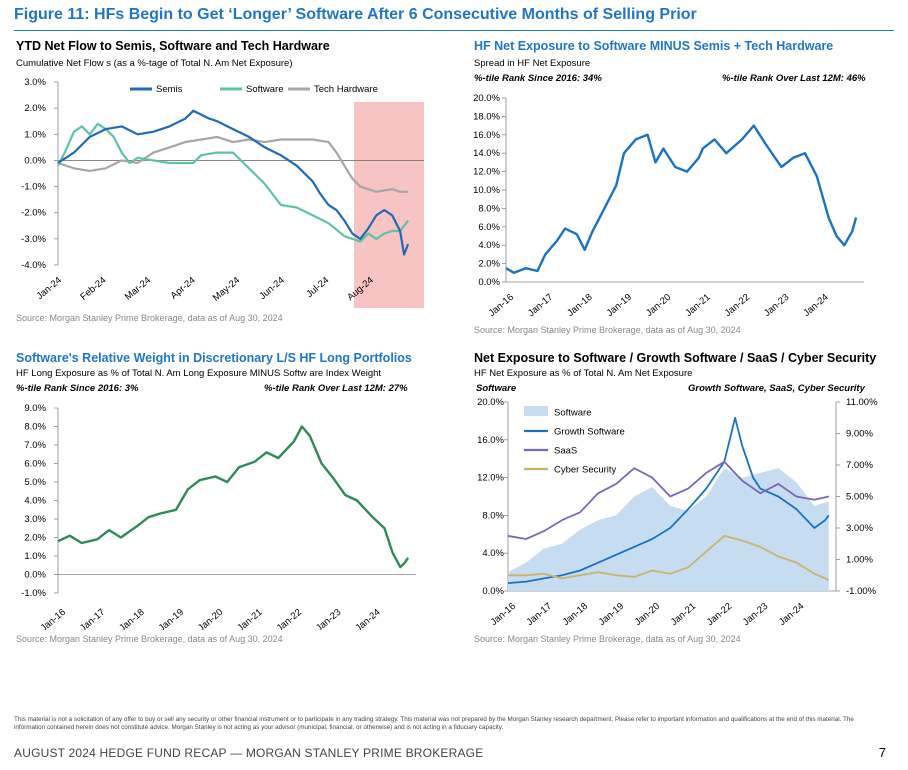  What do you see at coordinates (233, 497) in the screenshot?
I see `series-line-relative-weight` at bounding box center [233, 497].